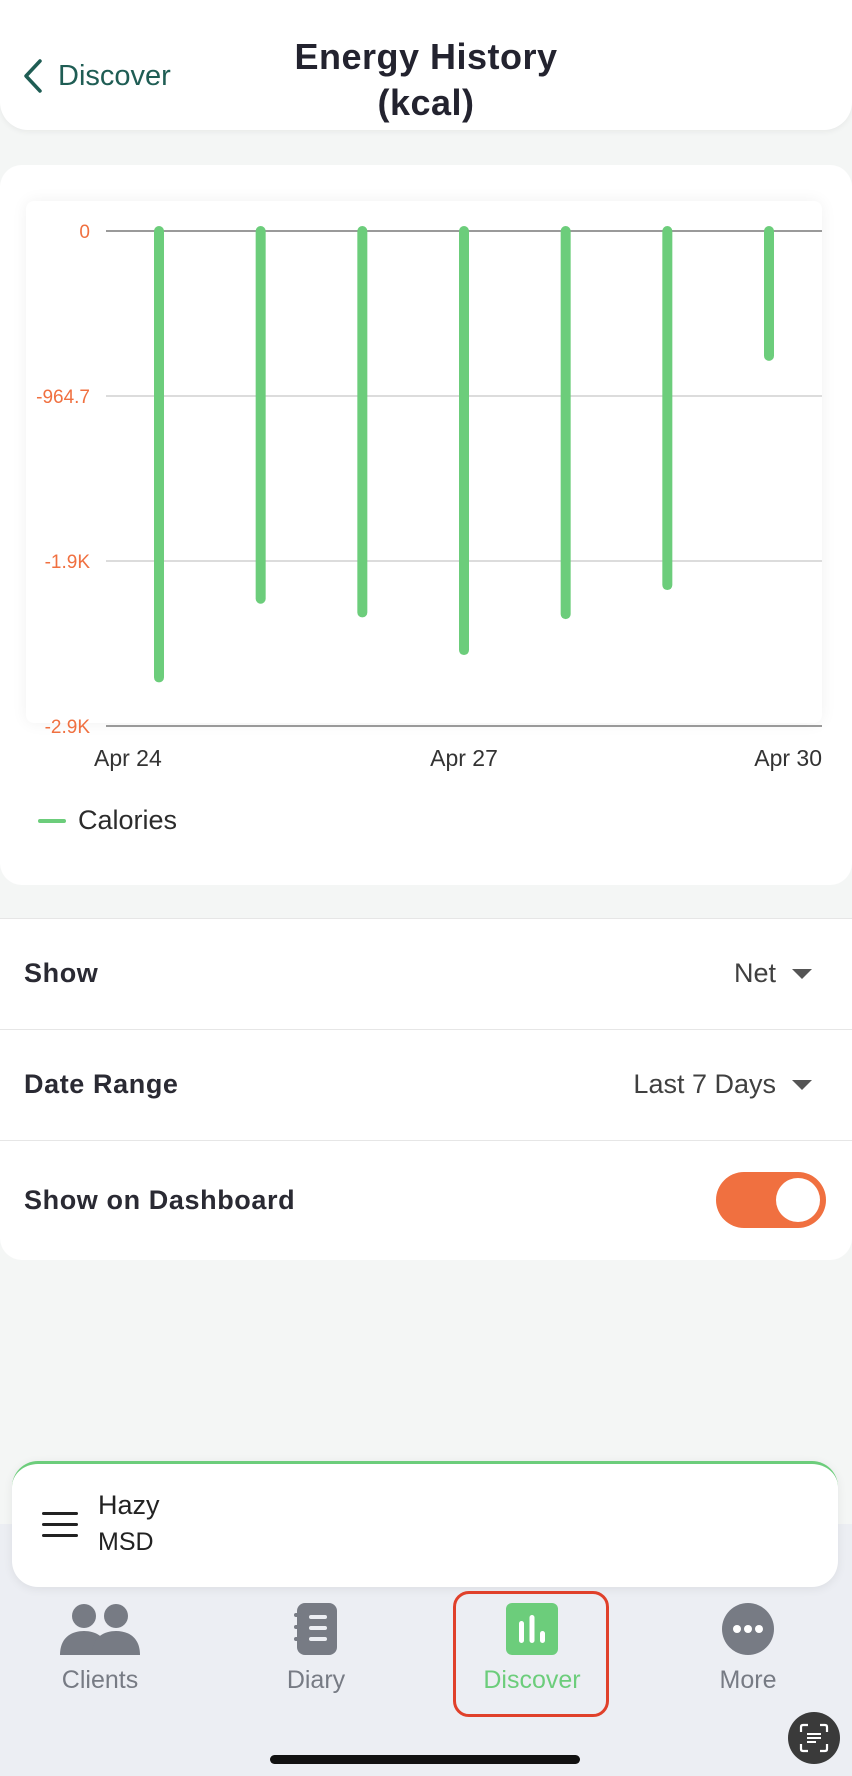 This screenshot has height=1776, width=852. Describe the element at coordinates (748, 1680) in the screenshot. I see `tab-label-more: More` at that location.